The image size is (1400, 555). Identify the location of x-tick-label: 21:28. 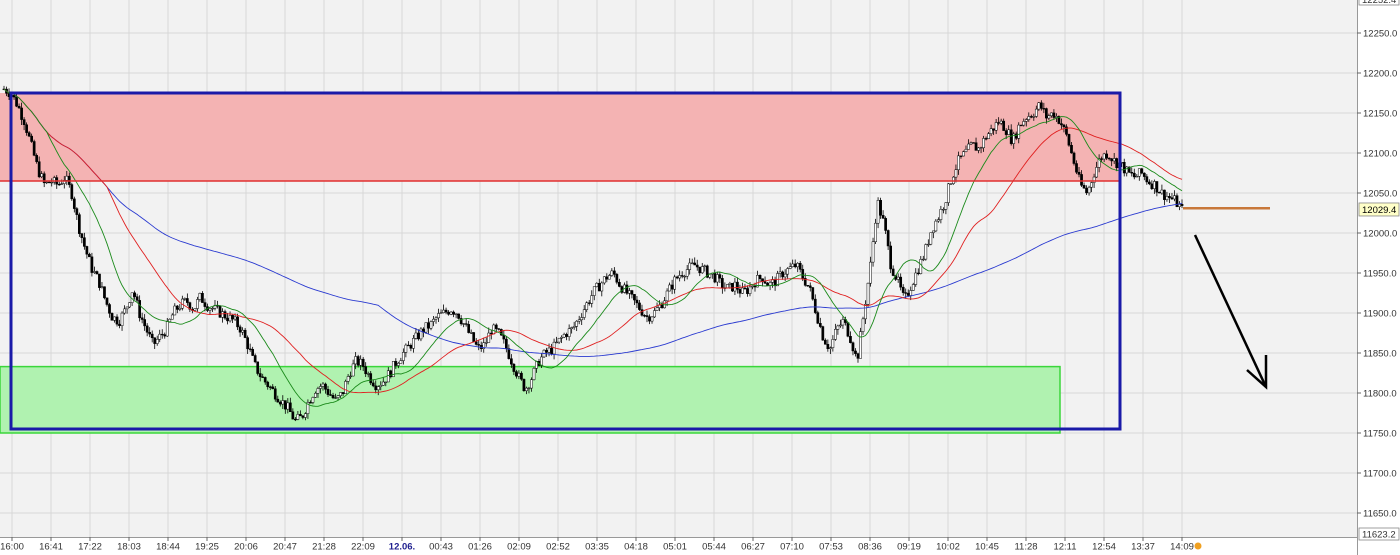
(324, 547).